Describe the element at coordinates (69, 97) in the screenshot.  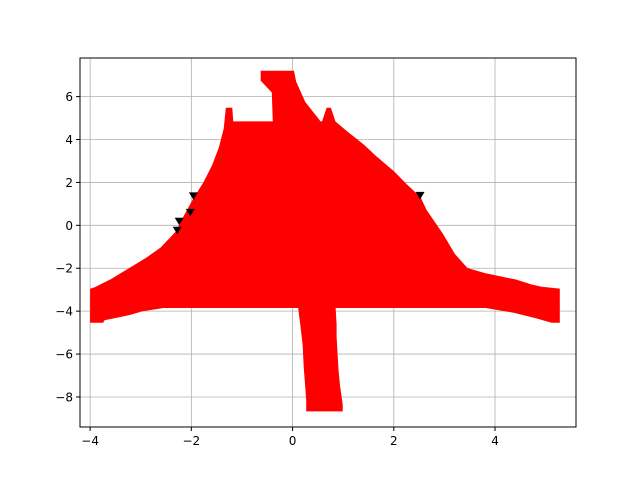
I see `y-tick-label: 6` at that location.